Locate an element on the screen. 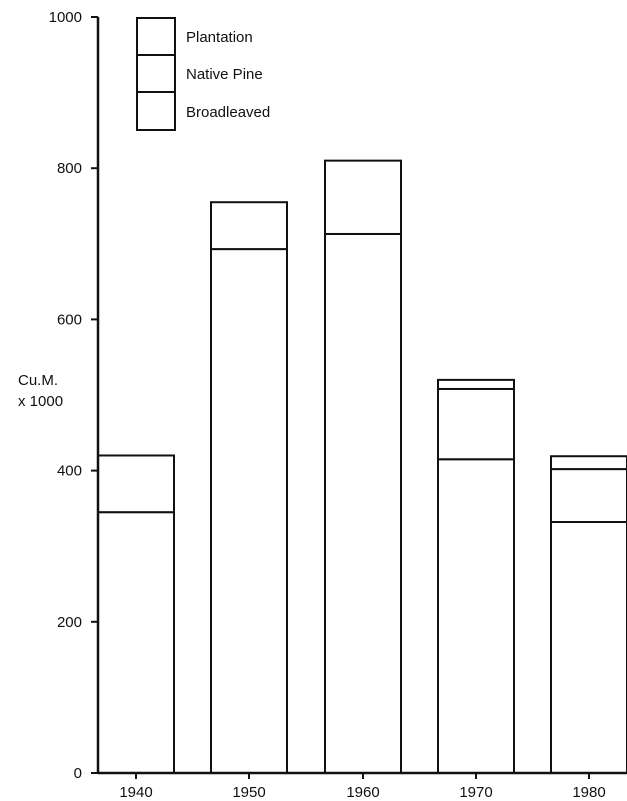 The image size is (627, 801). legend: Plantation Native Pine Broadleaved is located at coordinates (203, 74).